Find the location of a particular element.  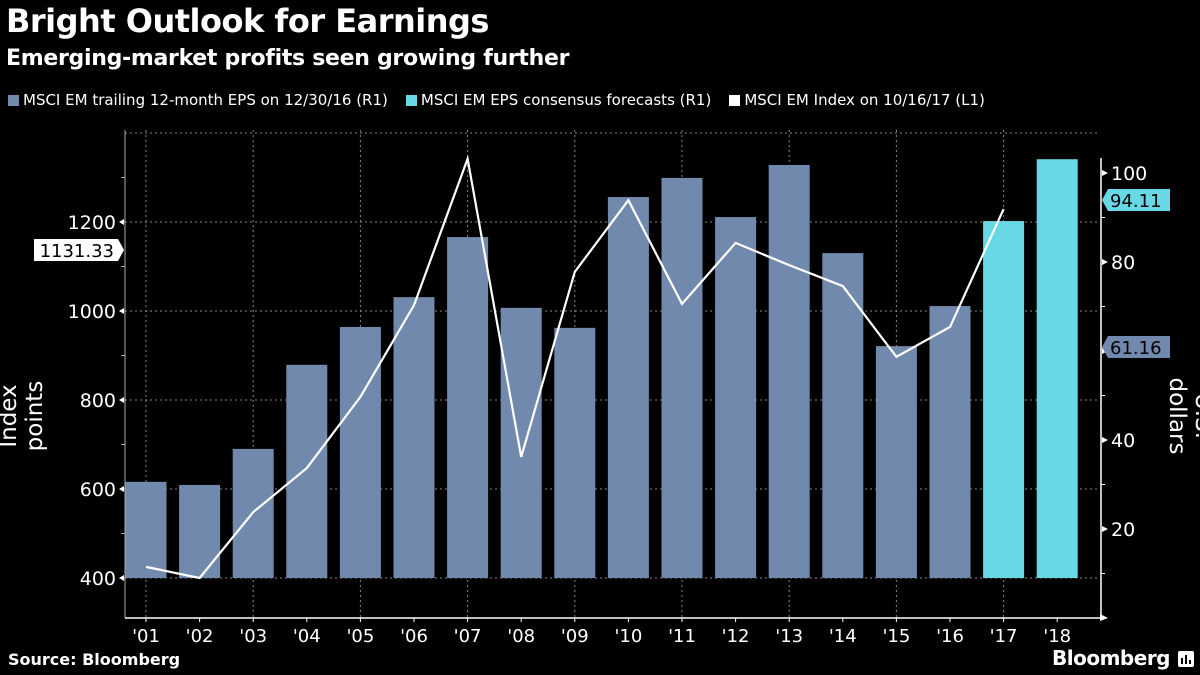

x-tick-label: '02 is located at coordinates (200, 636).